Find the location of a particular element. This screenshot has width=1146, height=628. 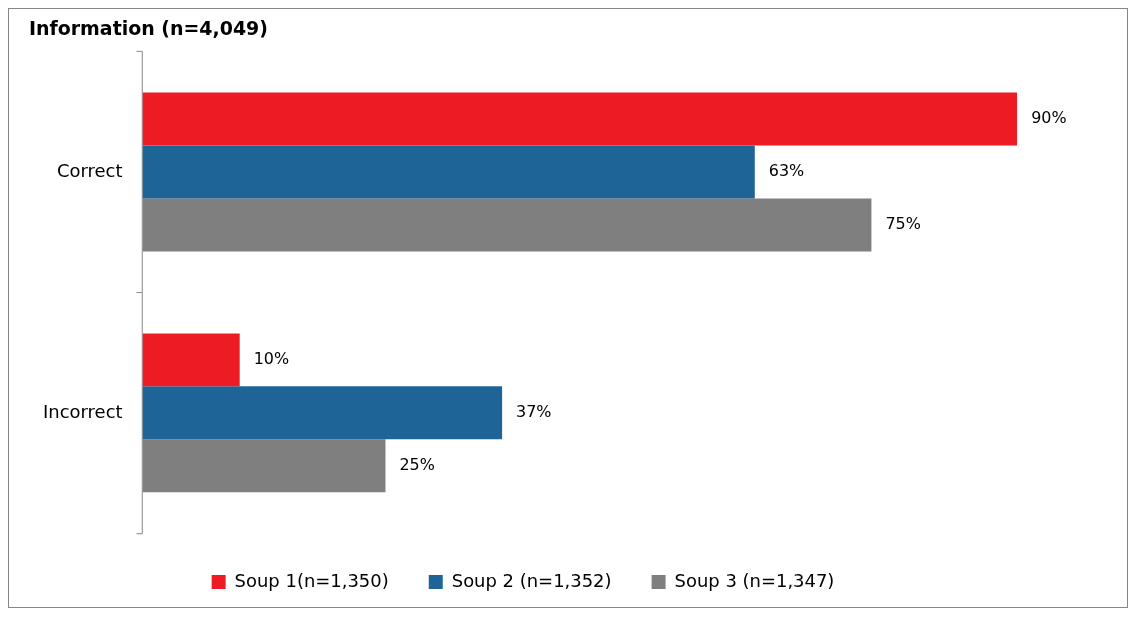

data-label: 90% is located at coordinates (1049, 118).